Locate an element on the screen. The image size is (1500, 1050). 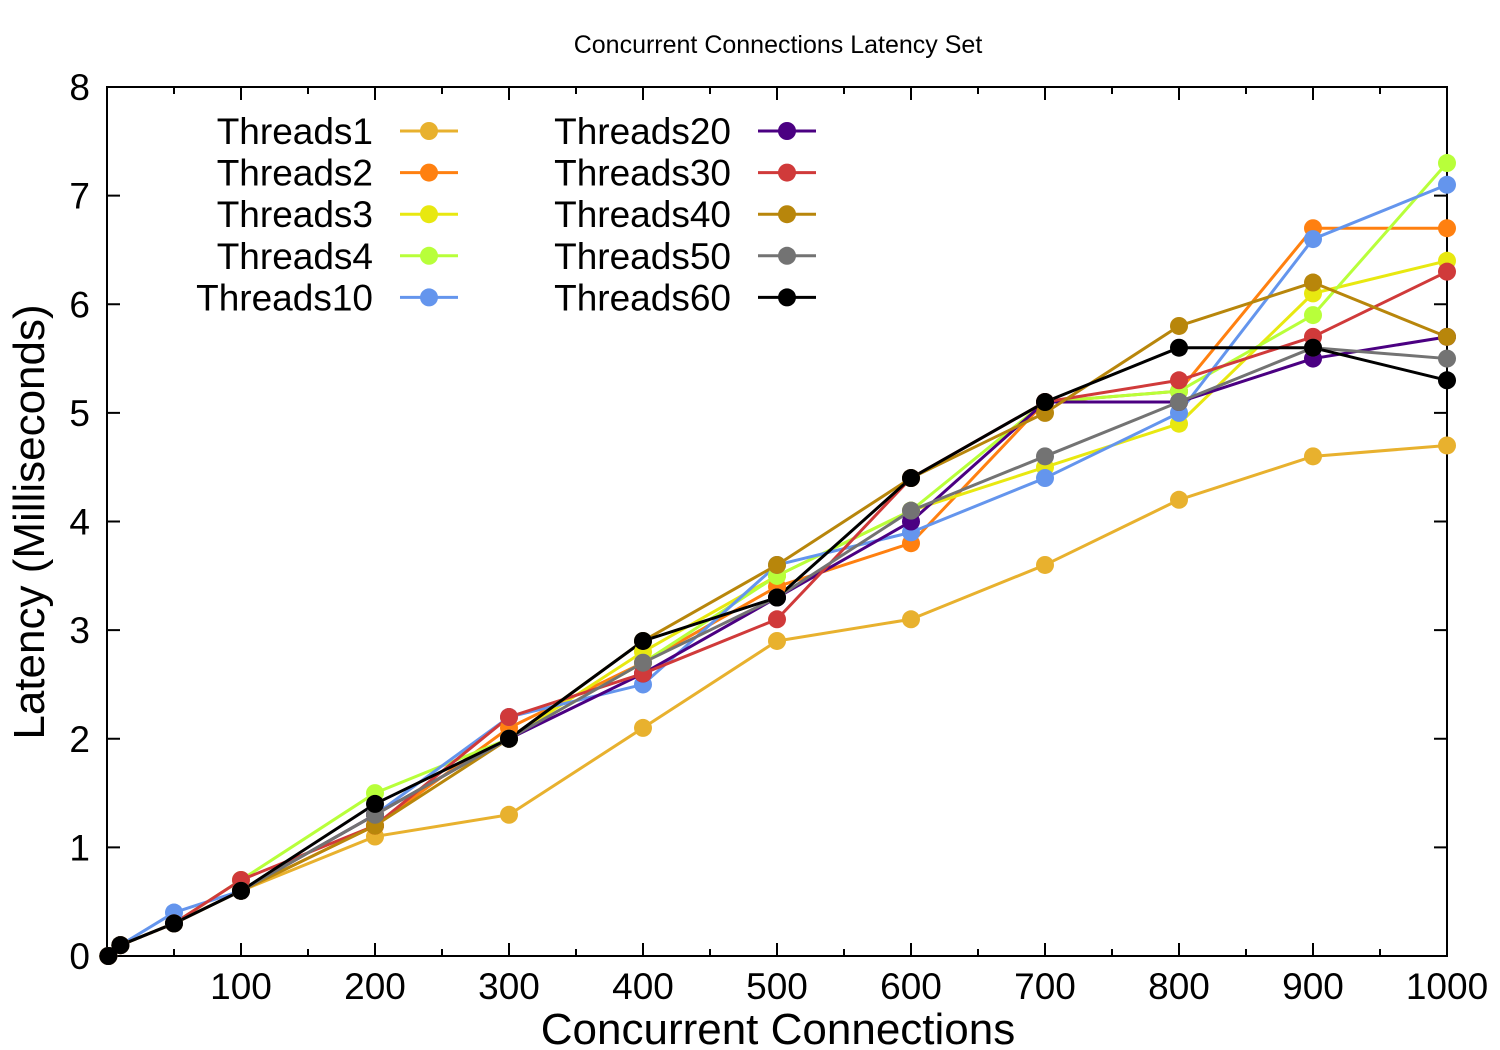
x-tick-label: 500 is located at coordinates (777, 986).